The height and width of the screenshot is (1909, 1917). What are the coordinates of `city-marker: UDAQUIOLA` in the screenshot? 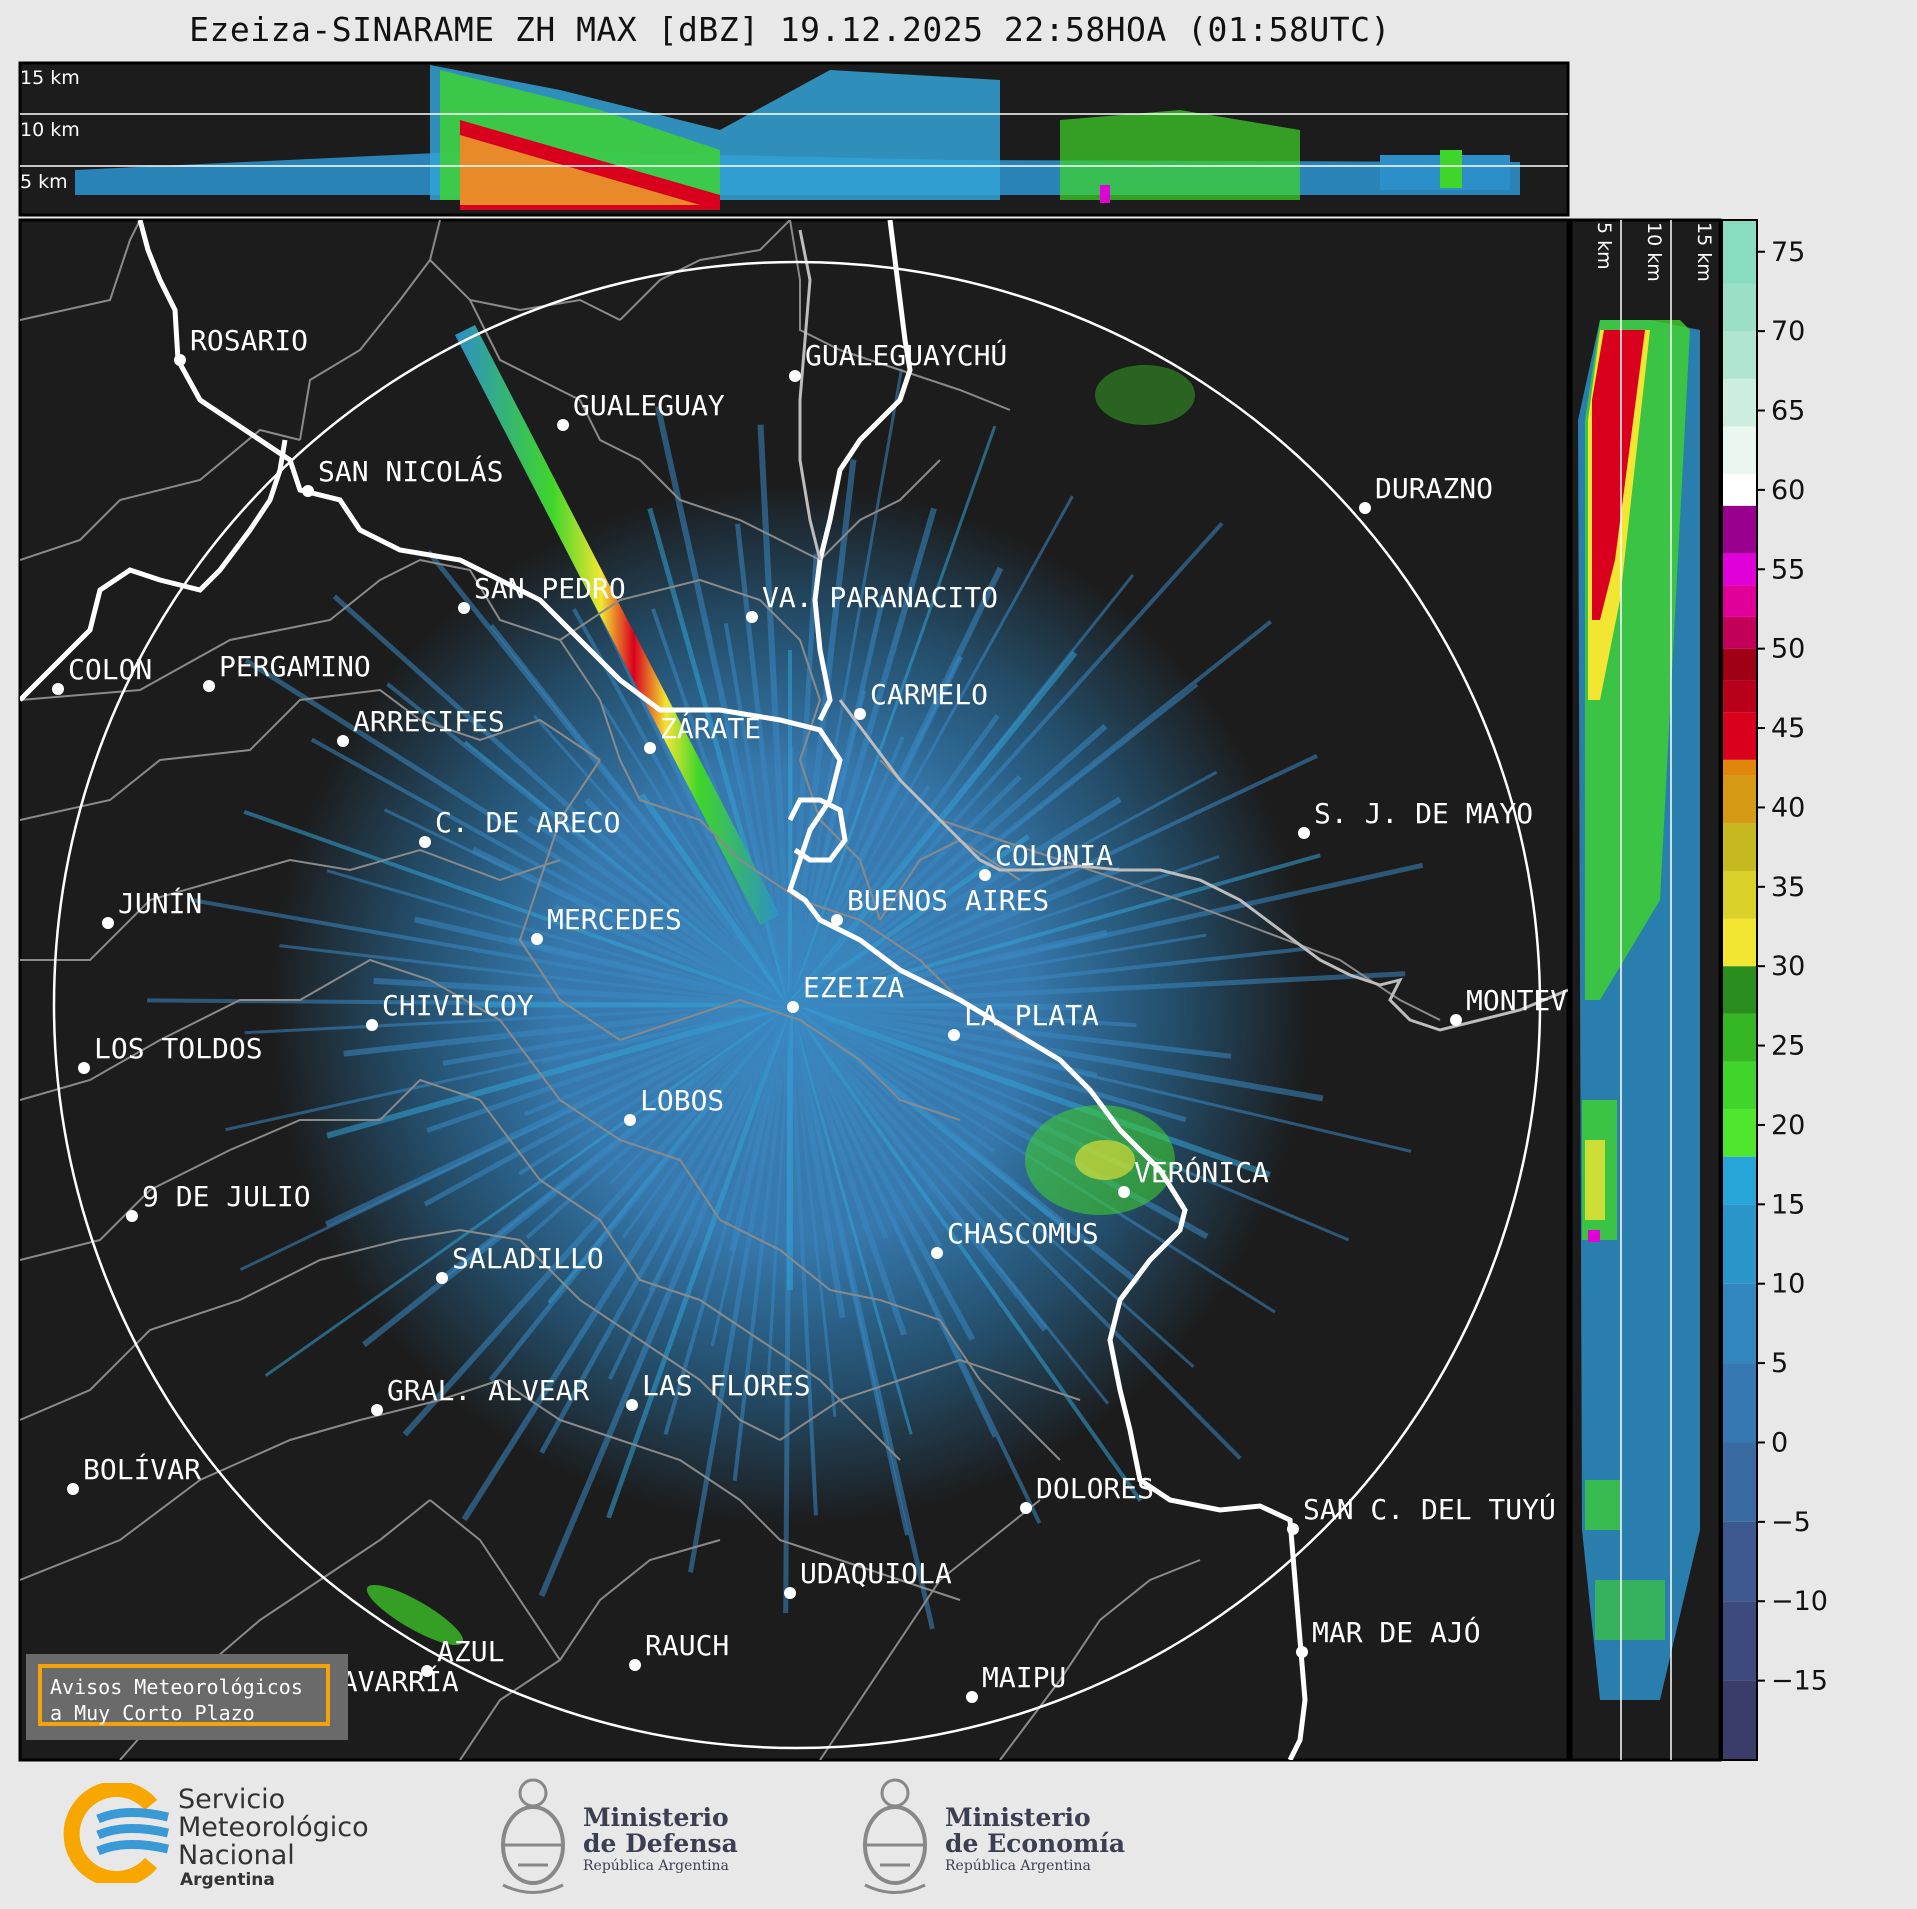 It's located at (868, 1578).